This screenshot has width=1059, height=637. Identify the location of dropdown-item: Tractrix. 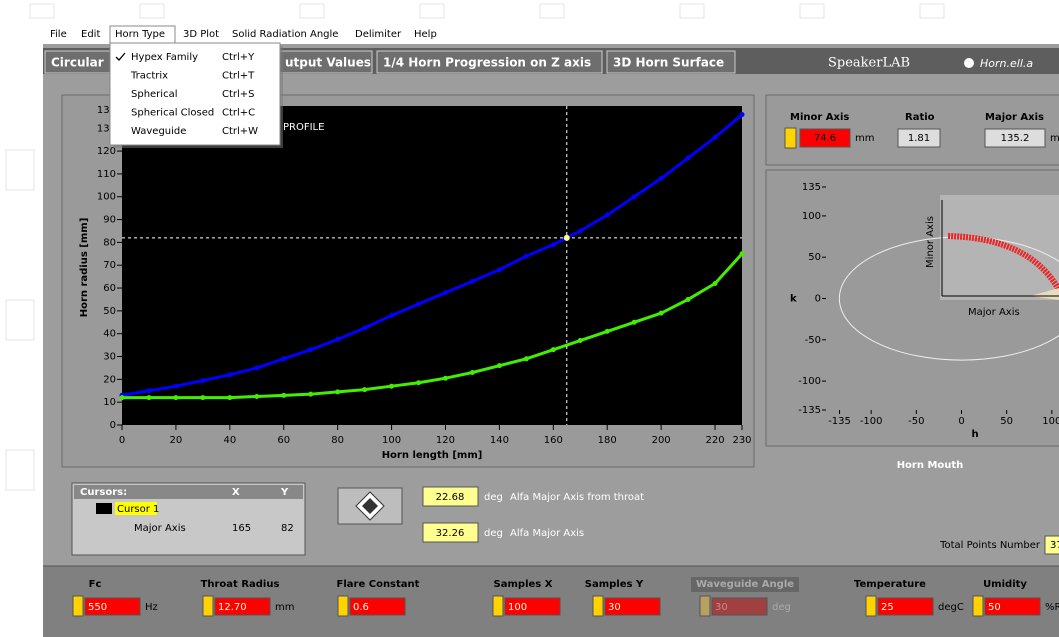
(149, 76).